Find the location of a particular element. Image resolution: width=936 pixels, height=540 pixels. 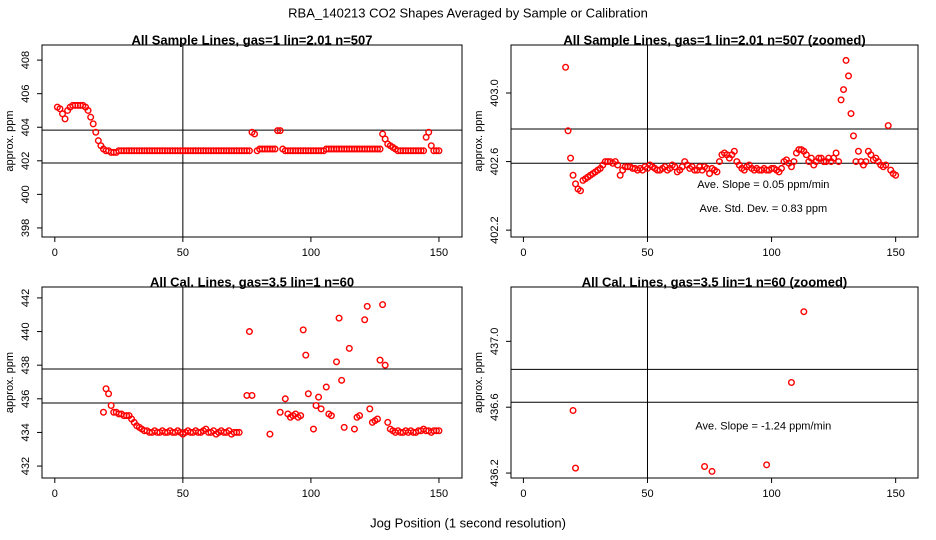

y-tick-label: 402 is located at coordinates (26, 161).